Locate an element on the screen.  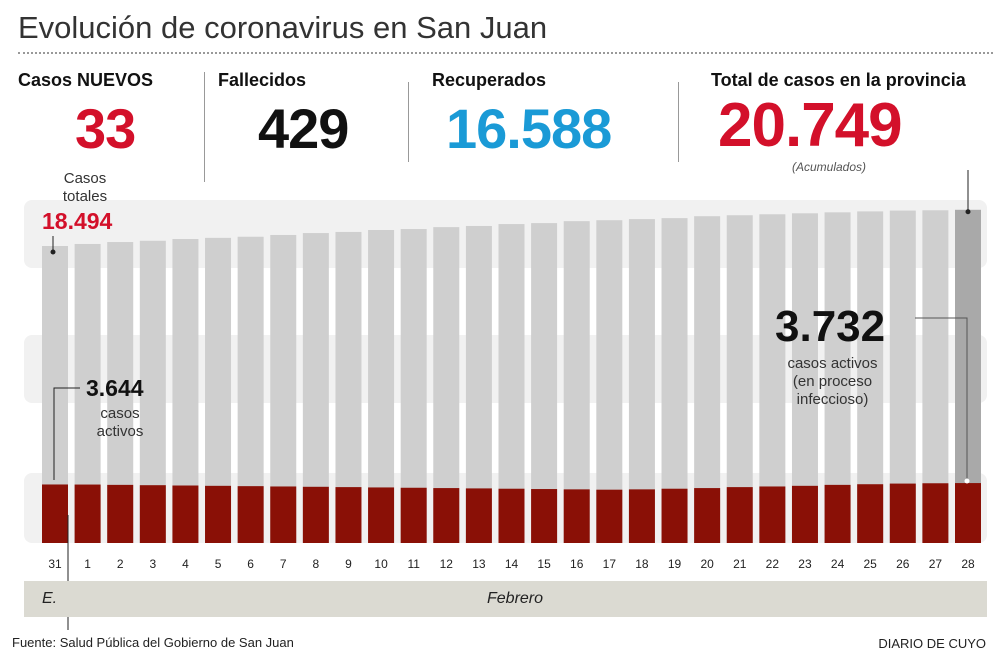
activos-last-line3: infeccioso) is located at coordinates (832, 399).